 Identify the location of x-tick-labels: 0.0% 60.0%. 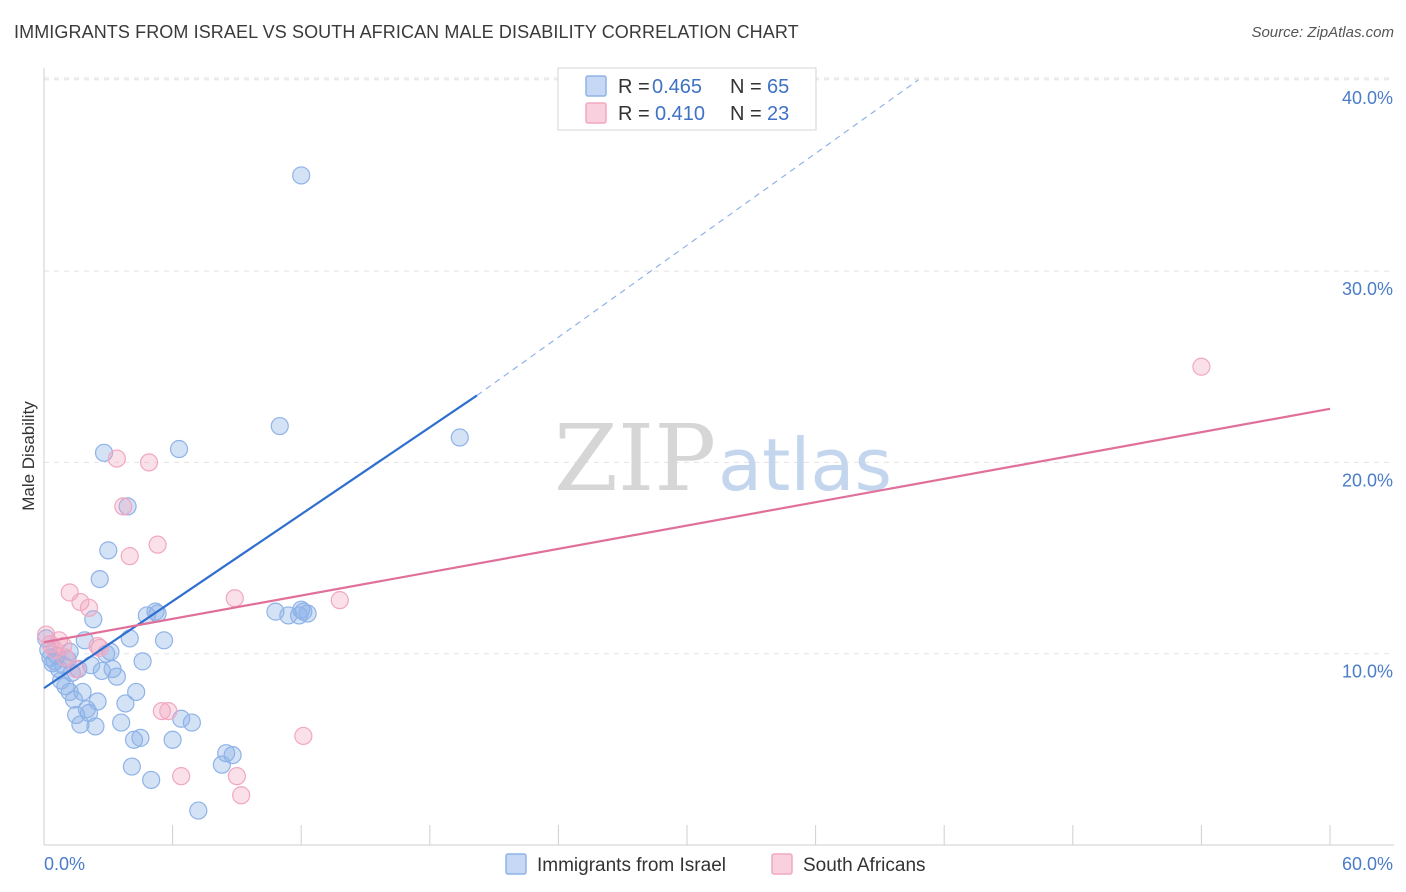
(718, 864).